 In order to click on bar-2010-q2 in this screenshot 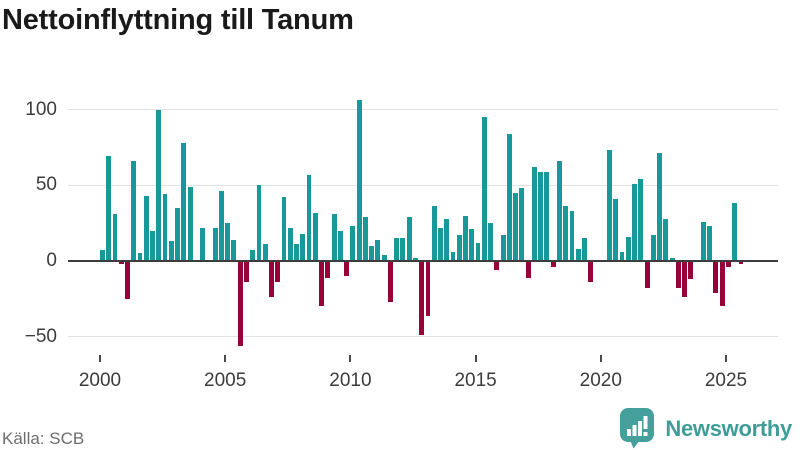, I will do `click(359, 180)`.